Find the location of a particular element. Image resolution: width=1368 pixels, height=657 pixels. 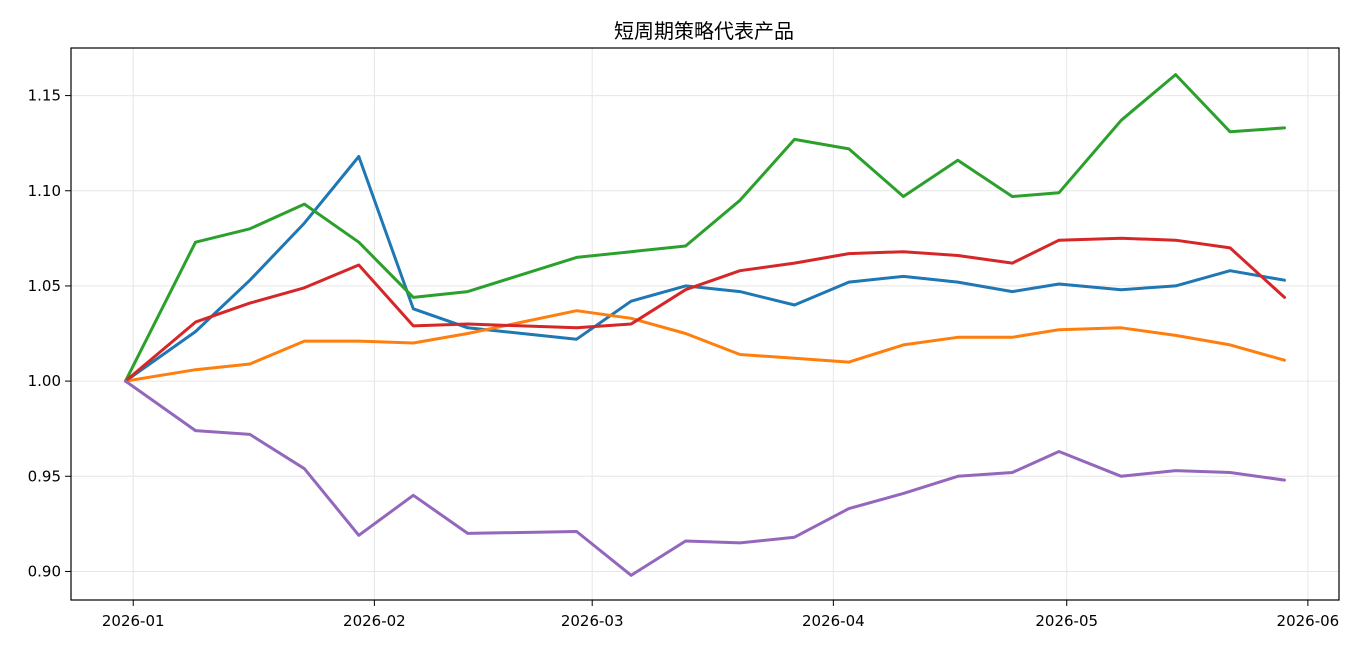

x-tick-label: 2026-01 is located at coordinates (133, 621).